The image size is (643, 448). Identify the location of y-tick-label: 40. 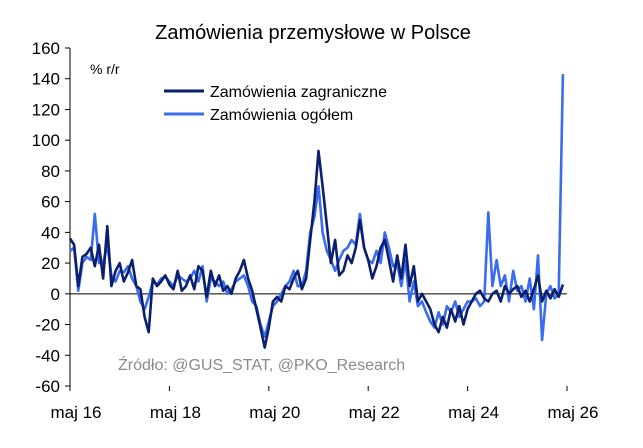
(50, 232).